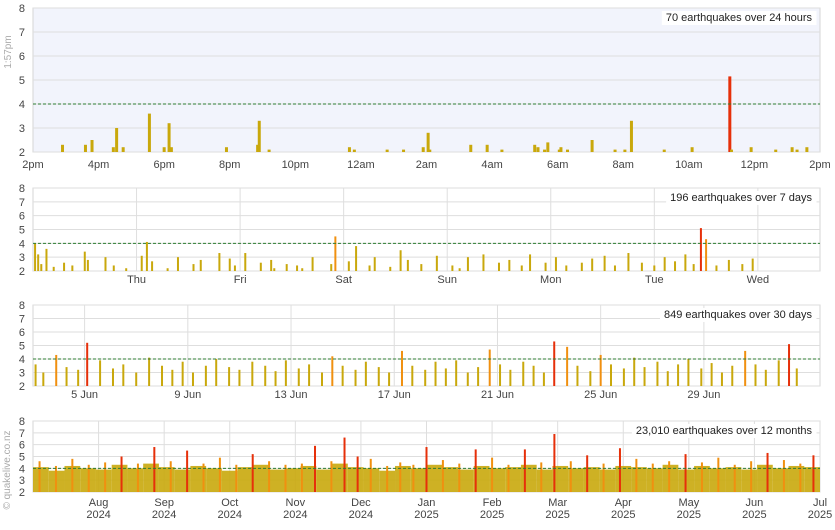 Image resolution: width=835 pixels, height=530 pixels. I want to click on x-tick-label: 10am, so click(689, 165).